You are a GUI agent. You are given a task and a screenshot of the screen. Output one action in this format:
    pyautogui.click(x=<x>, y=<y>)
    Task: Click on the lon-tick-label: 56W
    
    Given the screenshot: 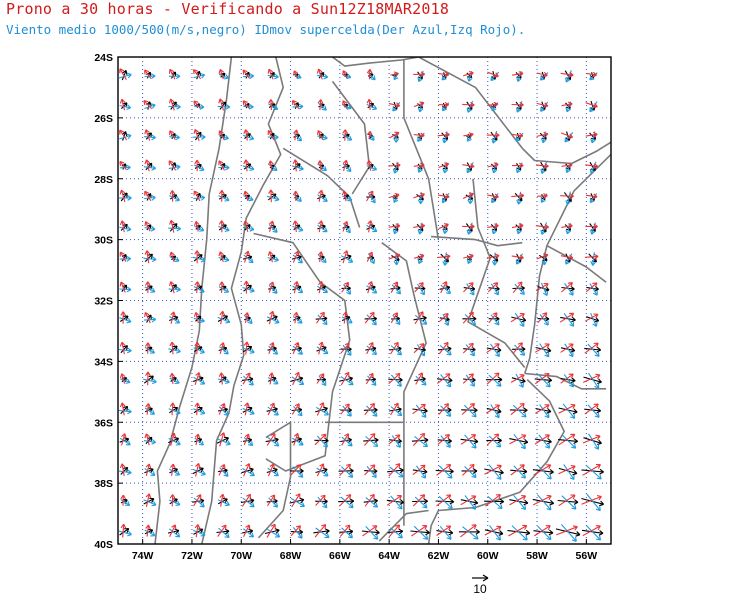 What is the action you would take?
    pyautogui.click(x=587, y=556)
    